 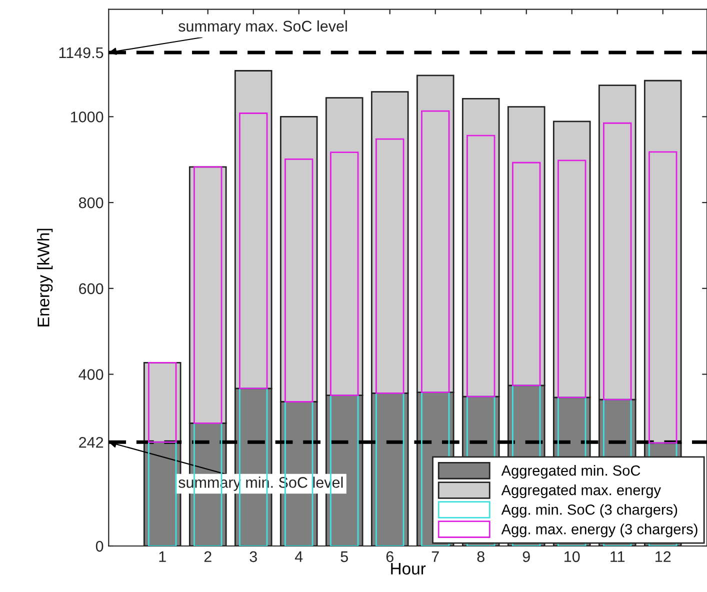 What do you see at coordinates (87, 117) in the screenshot?
I see `y-tick-label: 1000` at bounding box center [87, 117].